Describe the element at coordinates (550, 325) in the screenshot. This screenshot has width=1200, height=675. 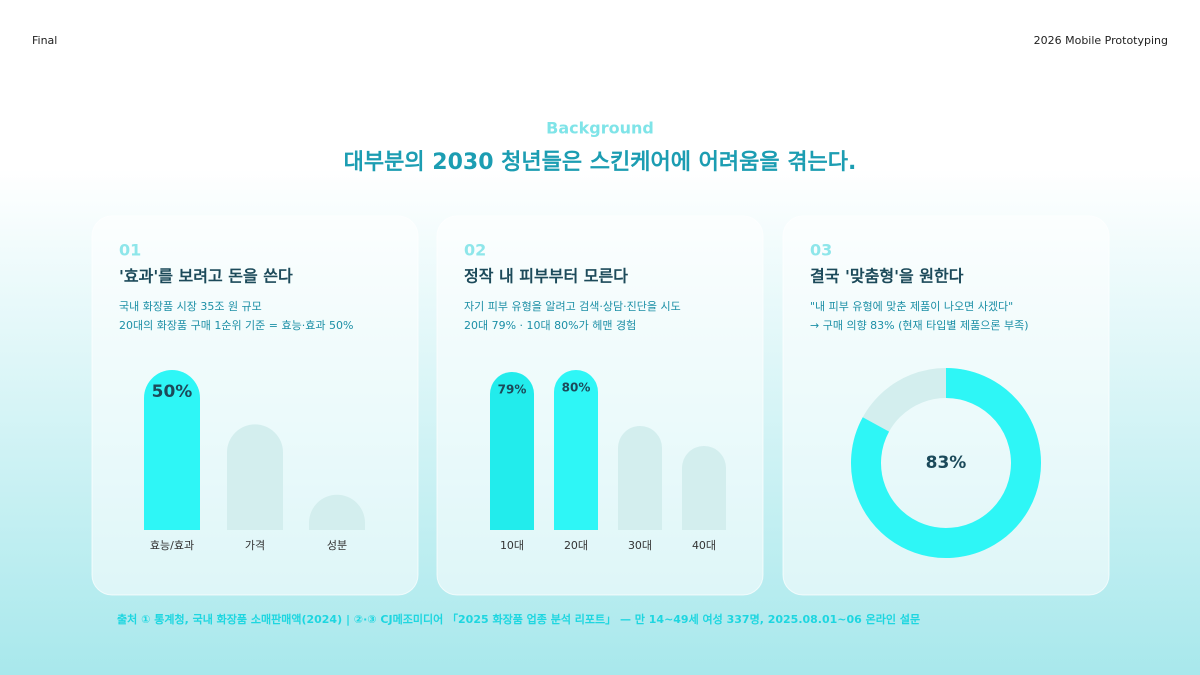
I see `card-subtitle: 20대 79% · 10대 80%가 헤맨 경험` at that location.